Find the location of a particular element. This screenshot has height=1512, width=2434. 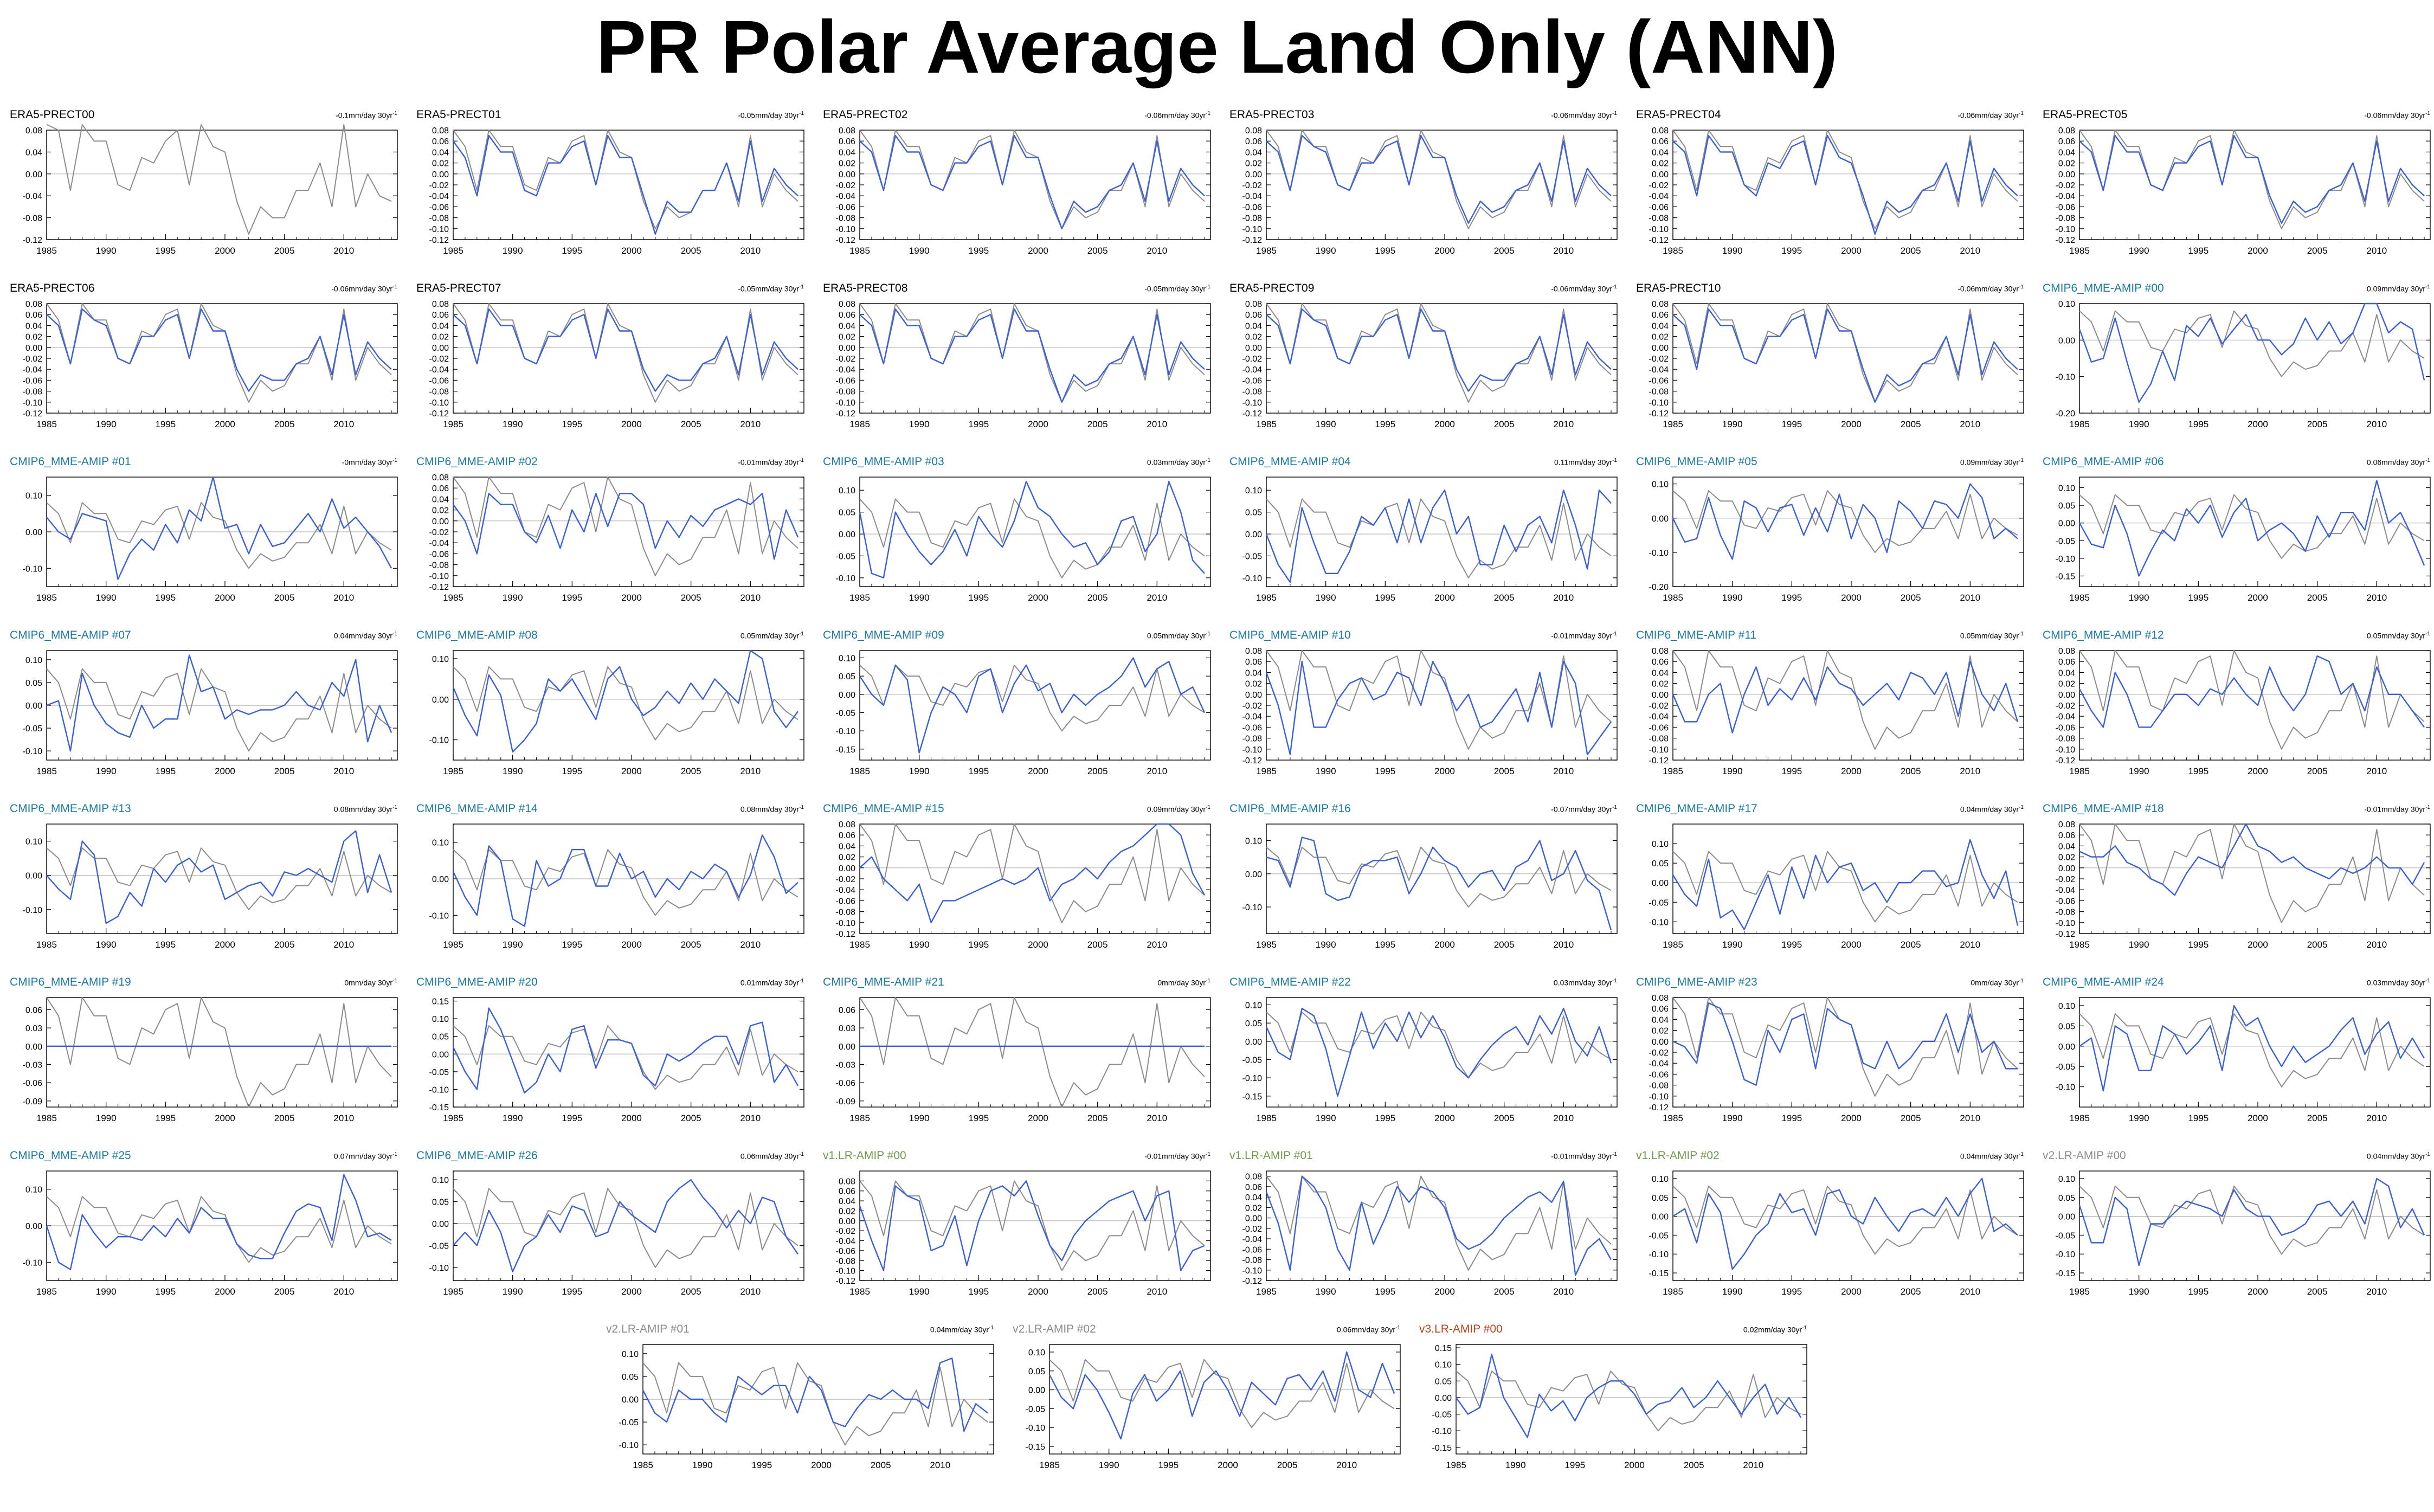

trend-label: -0.06mm/day 30yr-1 is located at coordinates (1990, 116).